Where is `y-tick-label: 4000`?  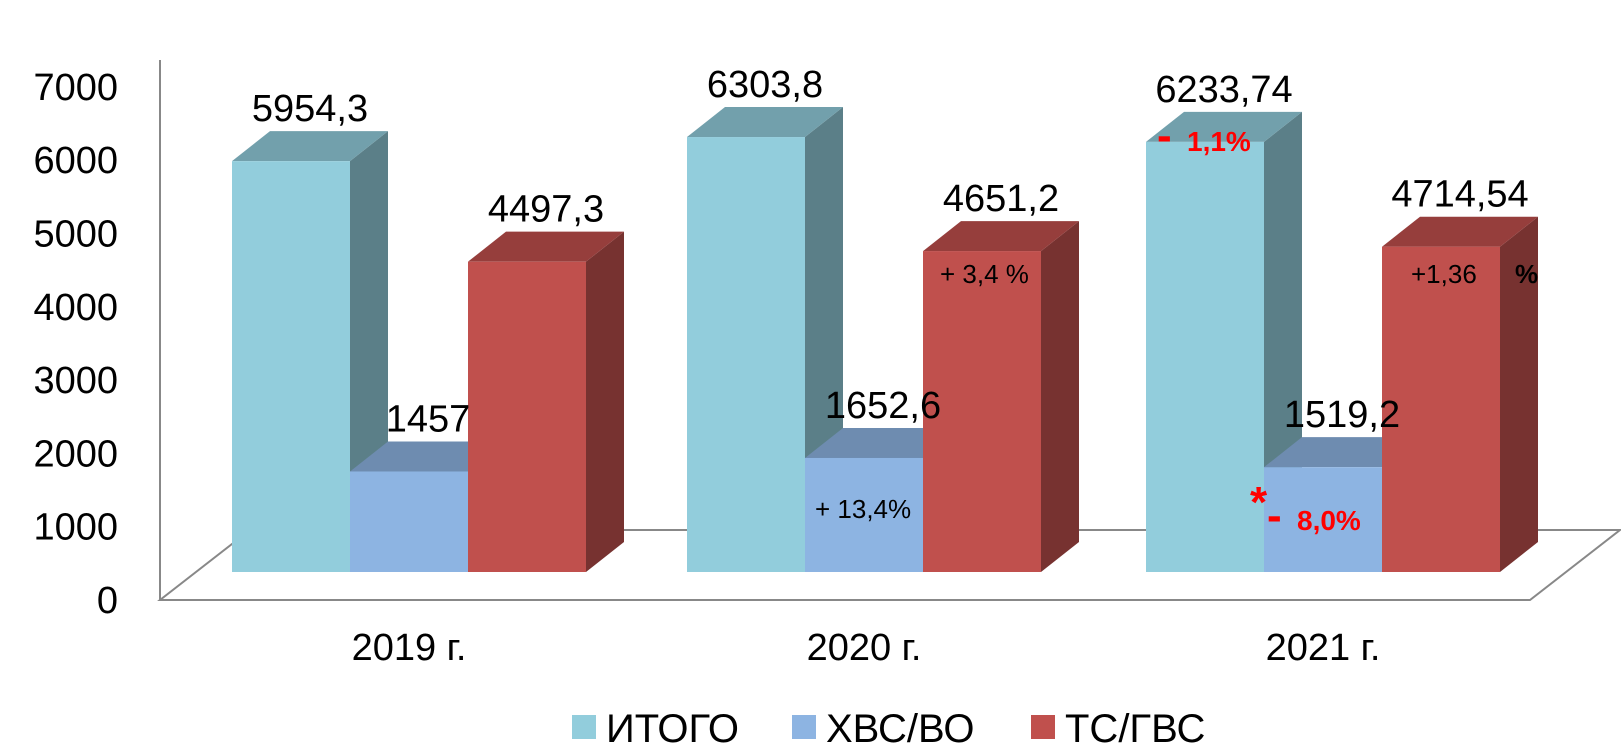
y-tick-label: 4000 is located at coordinates (75, 308).